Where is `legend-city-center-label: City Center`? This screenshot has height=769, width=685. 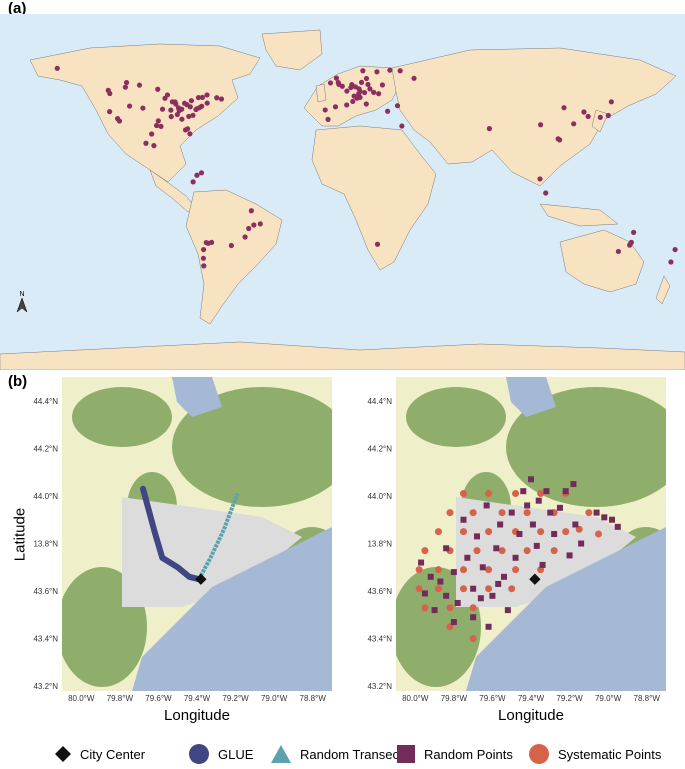 legend-city-center-label: City Center is located at coordinates (113, 754).